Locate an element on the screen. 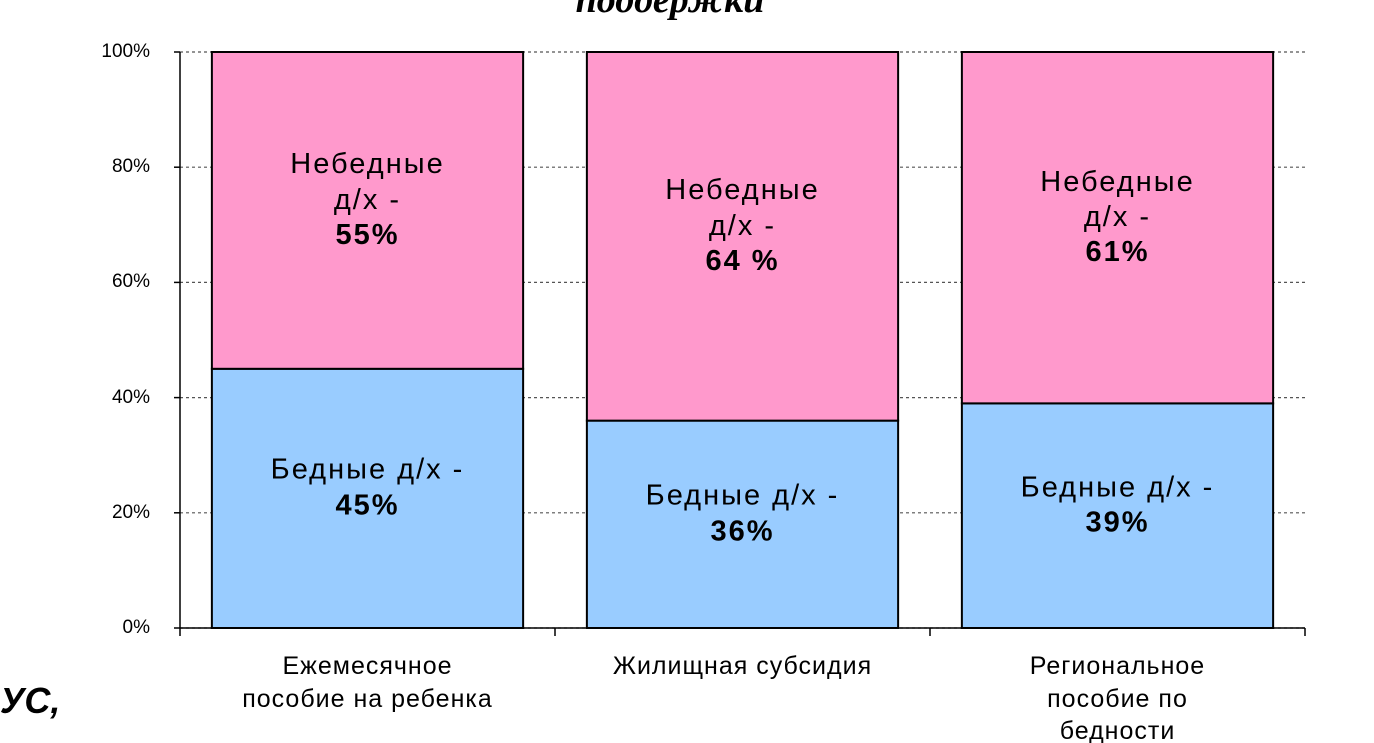  y-tick-label: 80% is located at coordinates (130, 167).